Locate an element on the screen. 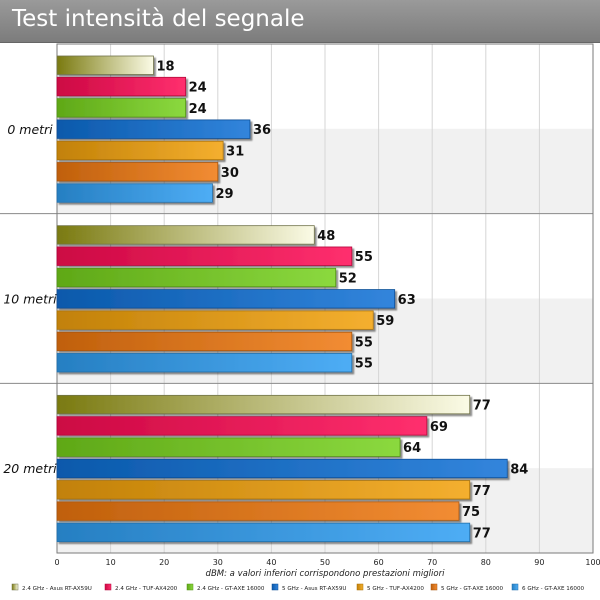 The image size is (600, 600). x-tick-label: 60 is located at coordinates (379, 562).